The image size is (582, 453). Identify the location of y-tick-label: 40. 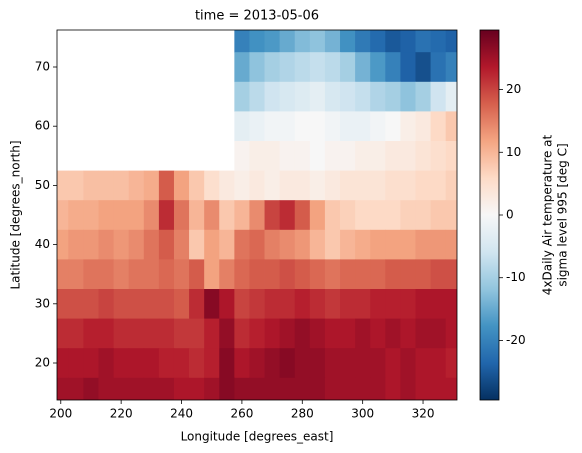
(42, 244).